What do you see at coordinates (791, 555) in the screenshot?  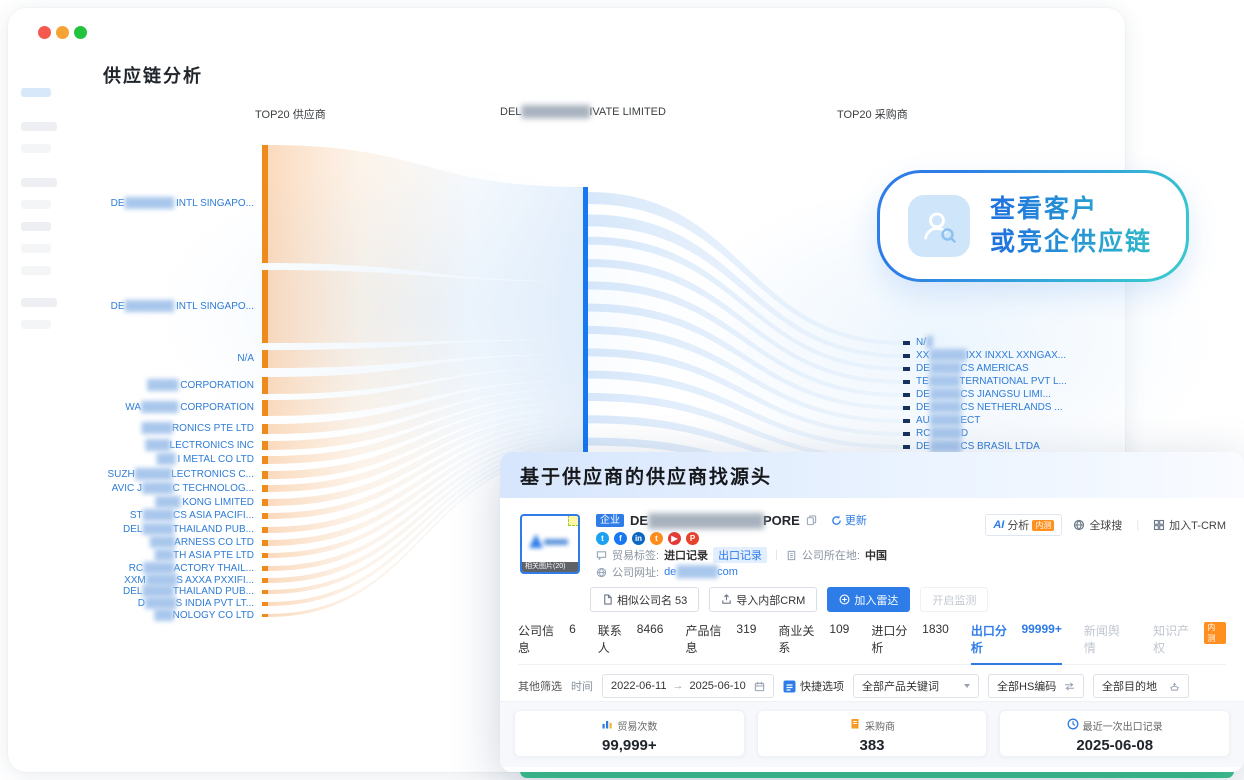 I see `building-icon` at bounding box center [791, 555].